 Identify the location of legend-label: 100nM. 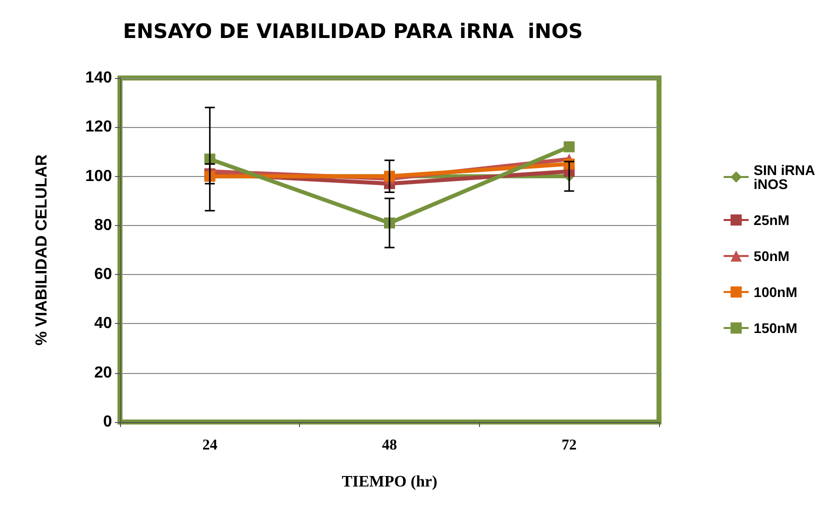
(776, 292).